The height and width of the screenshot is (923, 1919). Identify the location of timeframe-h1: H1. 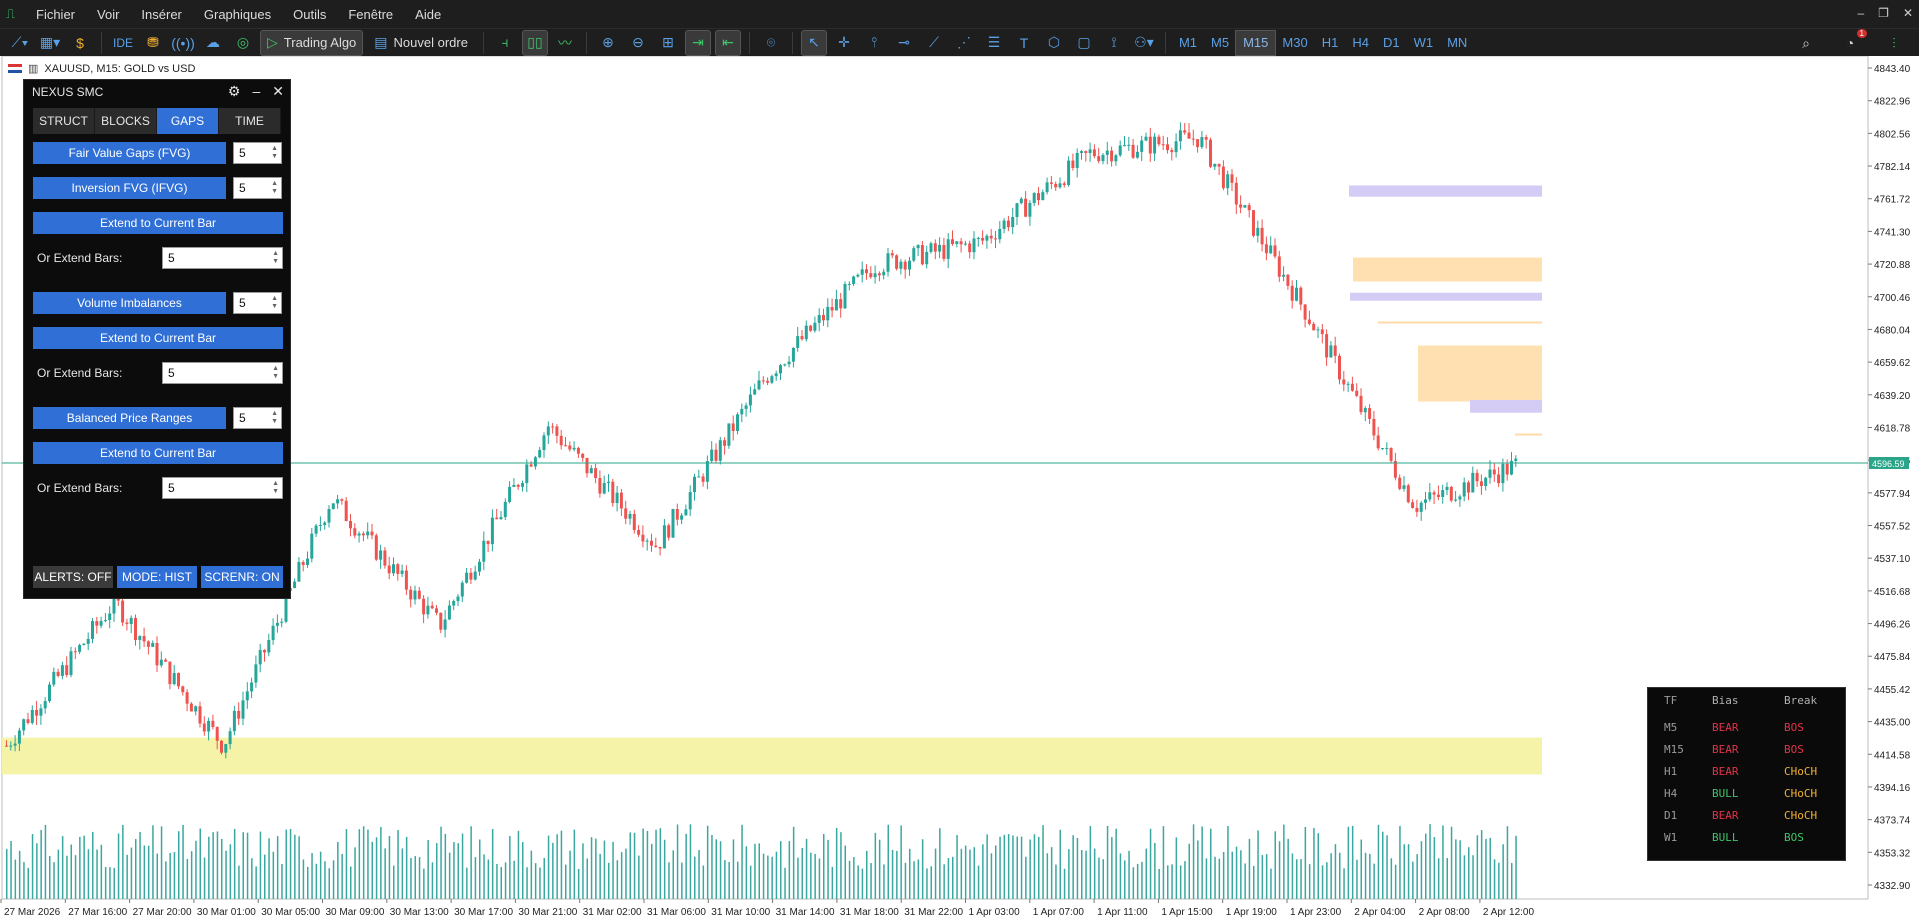
(1330, 42).